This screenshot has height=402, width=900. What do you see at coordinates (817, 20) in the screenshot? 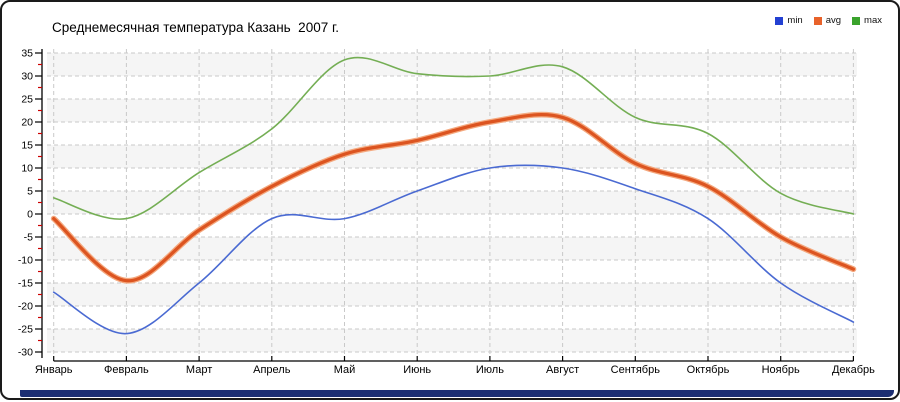
I see `legend-swatch-avg` at bounding box center [817, 20].